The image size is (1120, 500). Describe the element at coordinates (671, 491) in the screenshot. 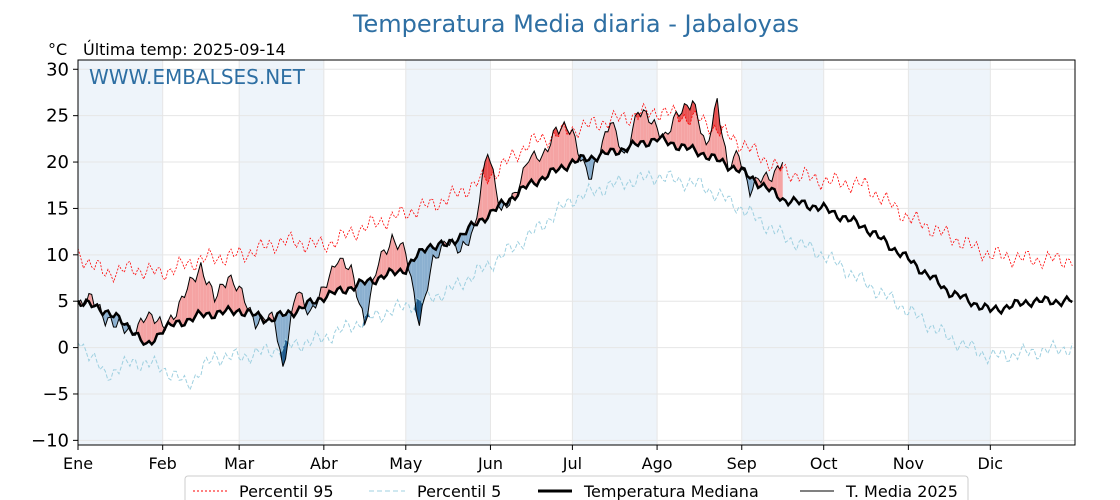

I see `legend-label-median: Temperatura Mediana` at that location.